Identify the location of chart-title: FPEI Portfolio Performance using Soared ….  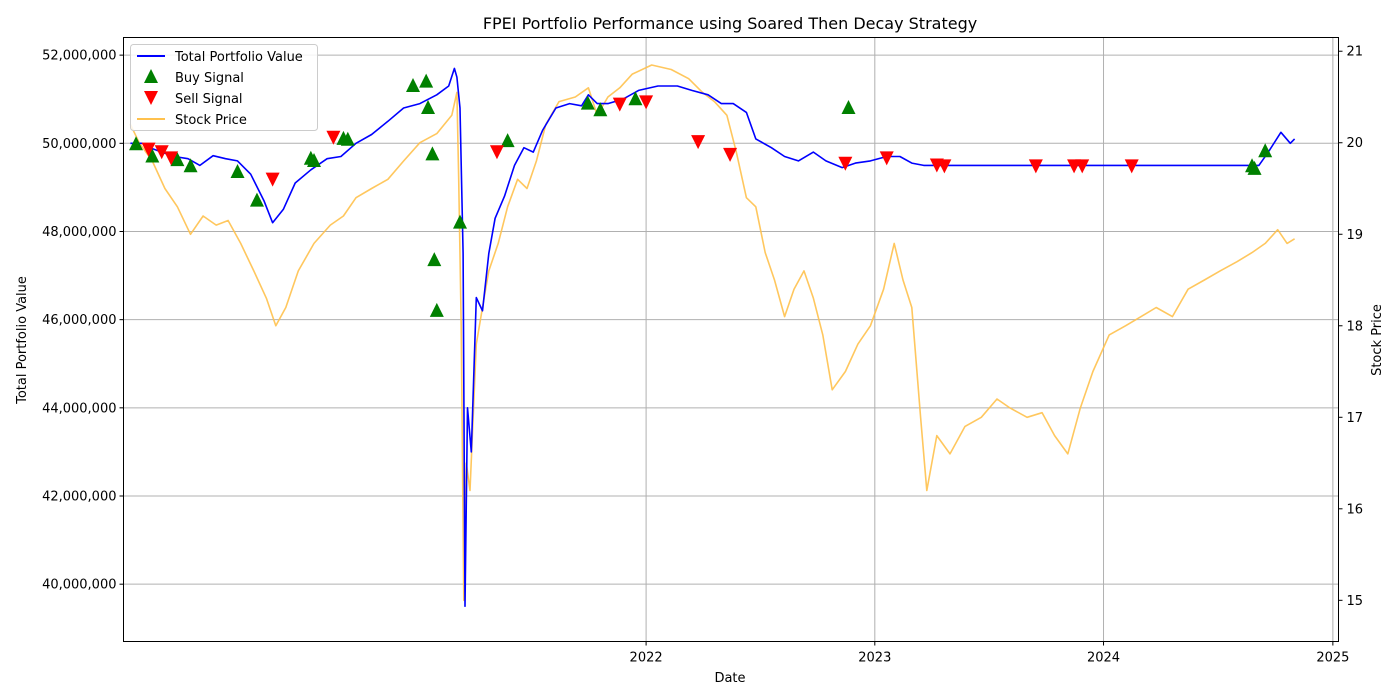
(730, 23).